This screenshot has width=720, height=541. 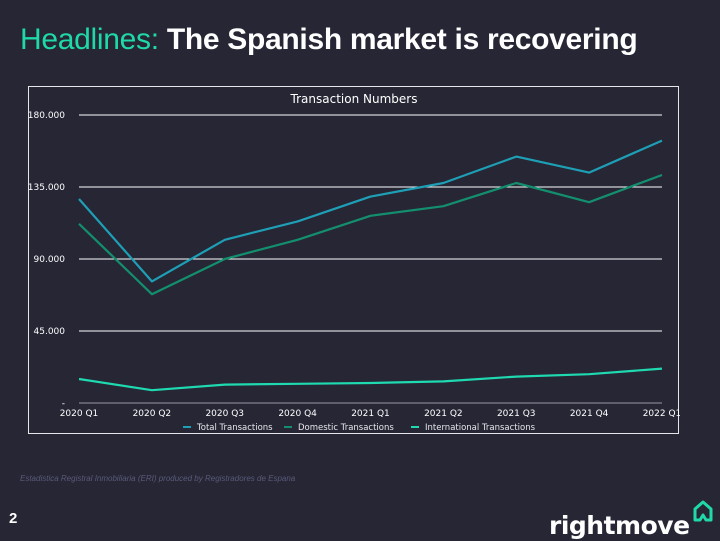 I want to click on x-tick-label: 2021 Q1, so click(x=370, y=414).